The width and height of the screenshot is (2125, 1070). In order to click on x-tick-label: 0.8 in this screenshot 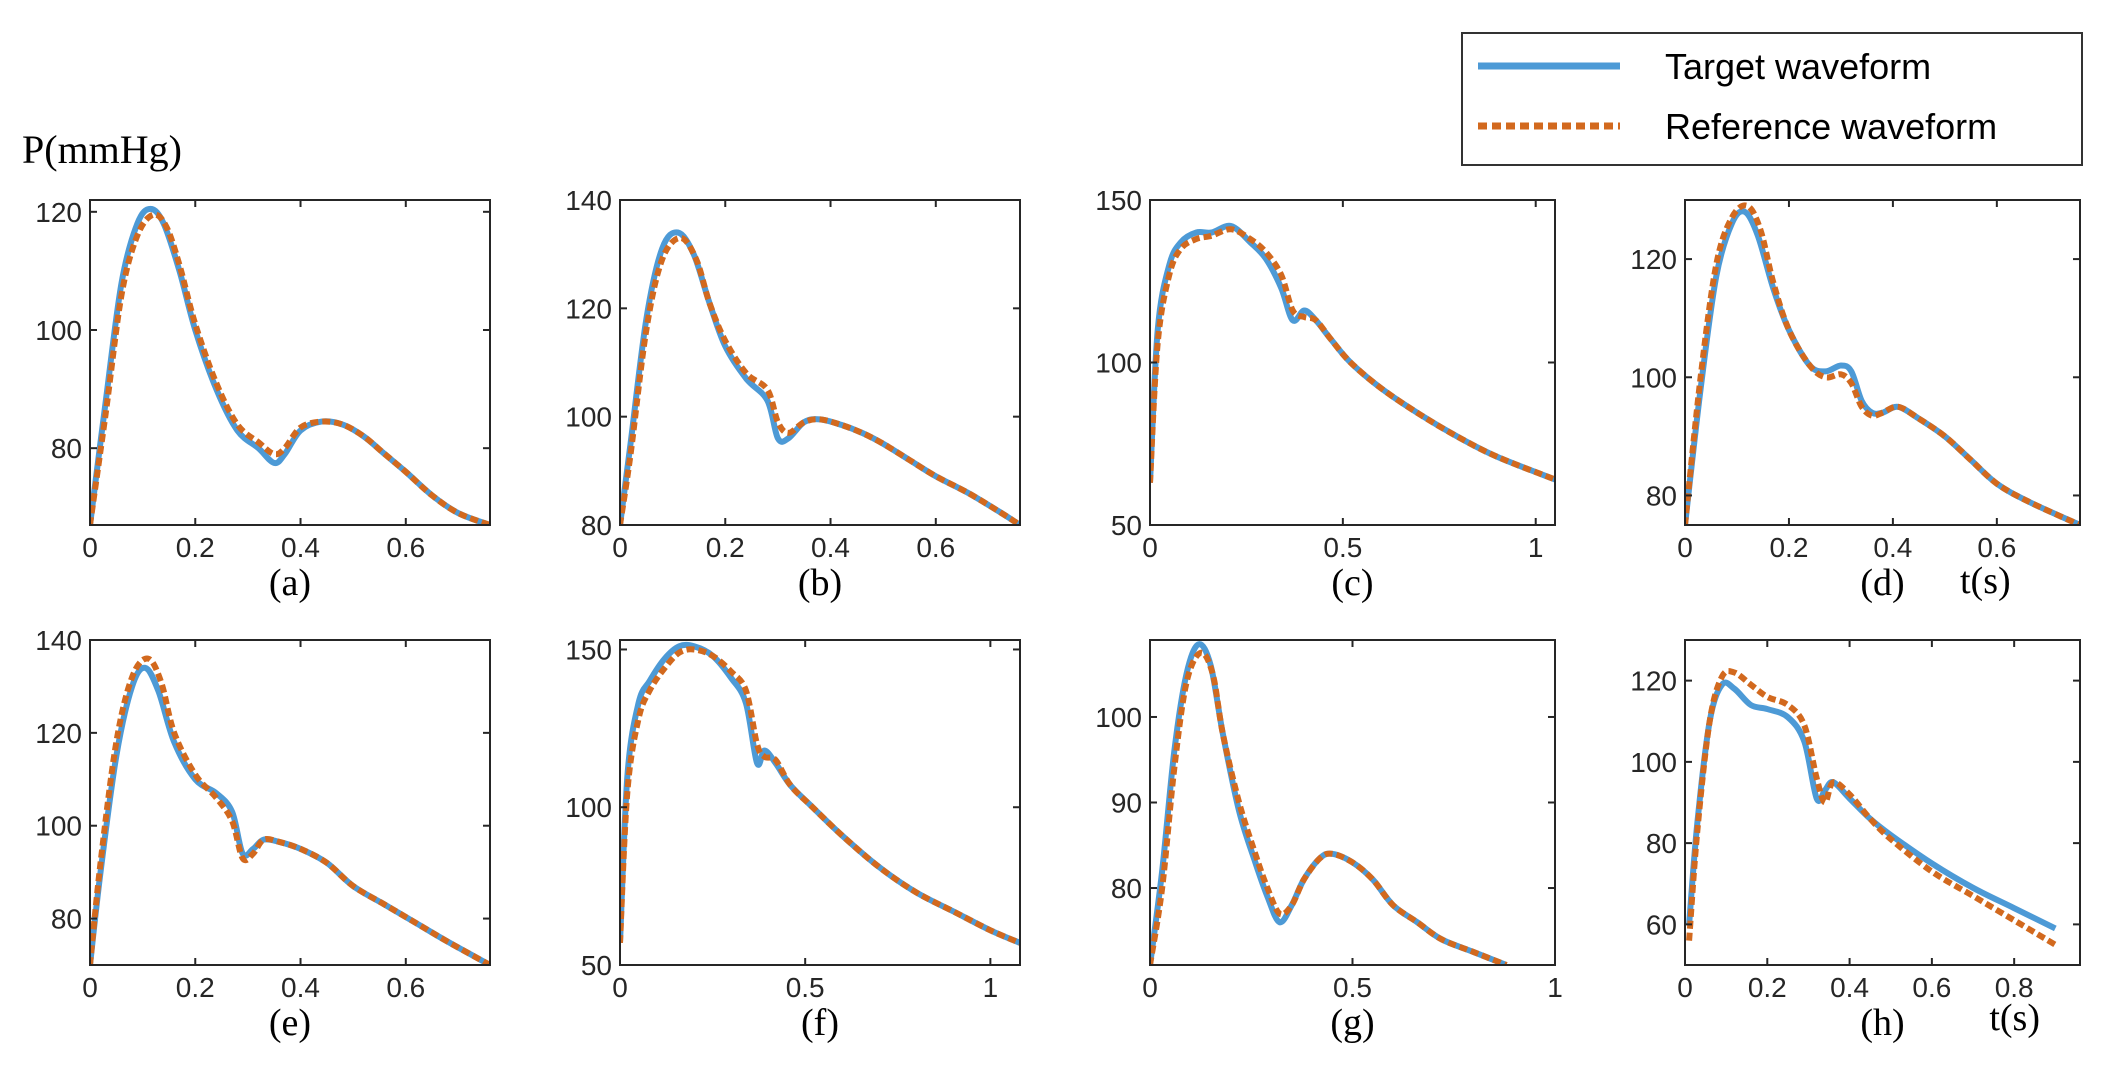, I will do `click(2014, 987)`.